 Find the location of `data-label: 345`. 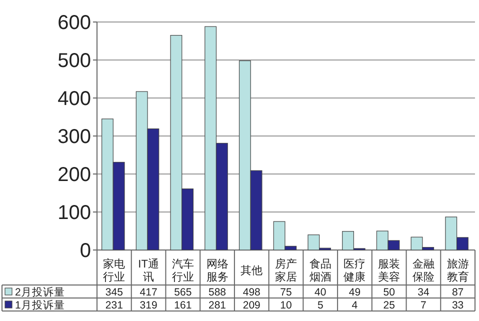

data-label: 345 is located at coordinates (114, 292).